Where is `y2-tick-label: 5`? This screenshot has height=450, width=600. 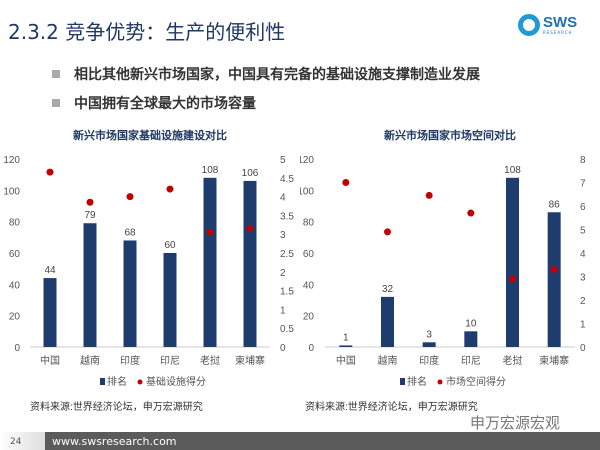
y2-tick-label: 5 is located at coordinates (583, 231).